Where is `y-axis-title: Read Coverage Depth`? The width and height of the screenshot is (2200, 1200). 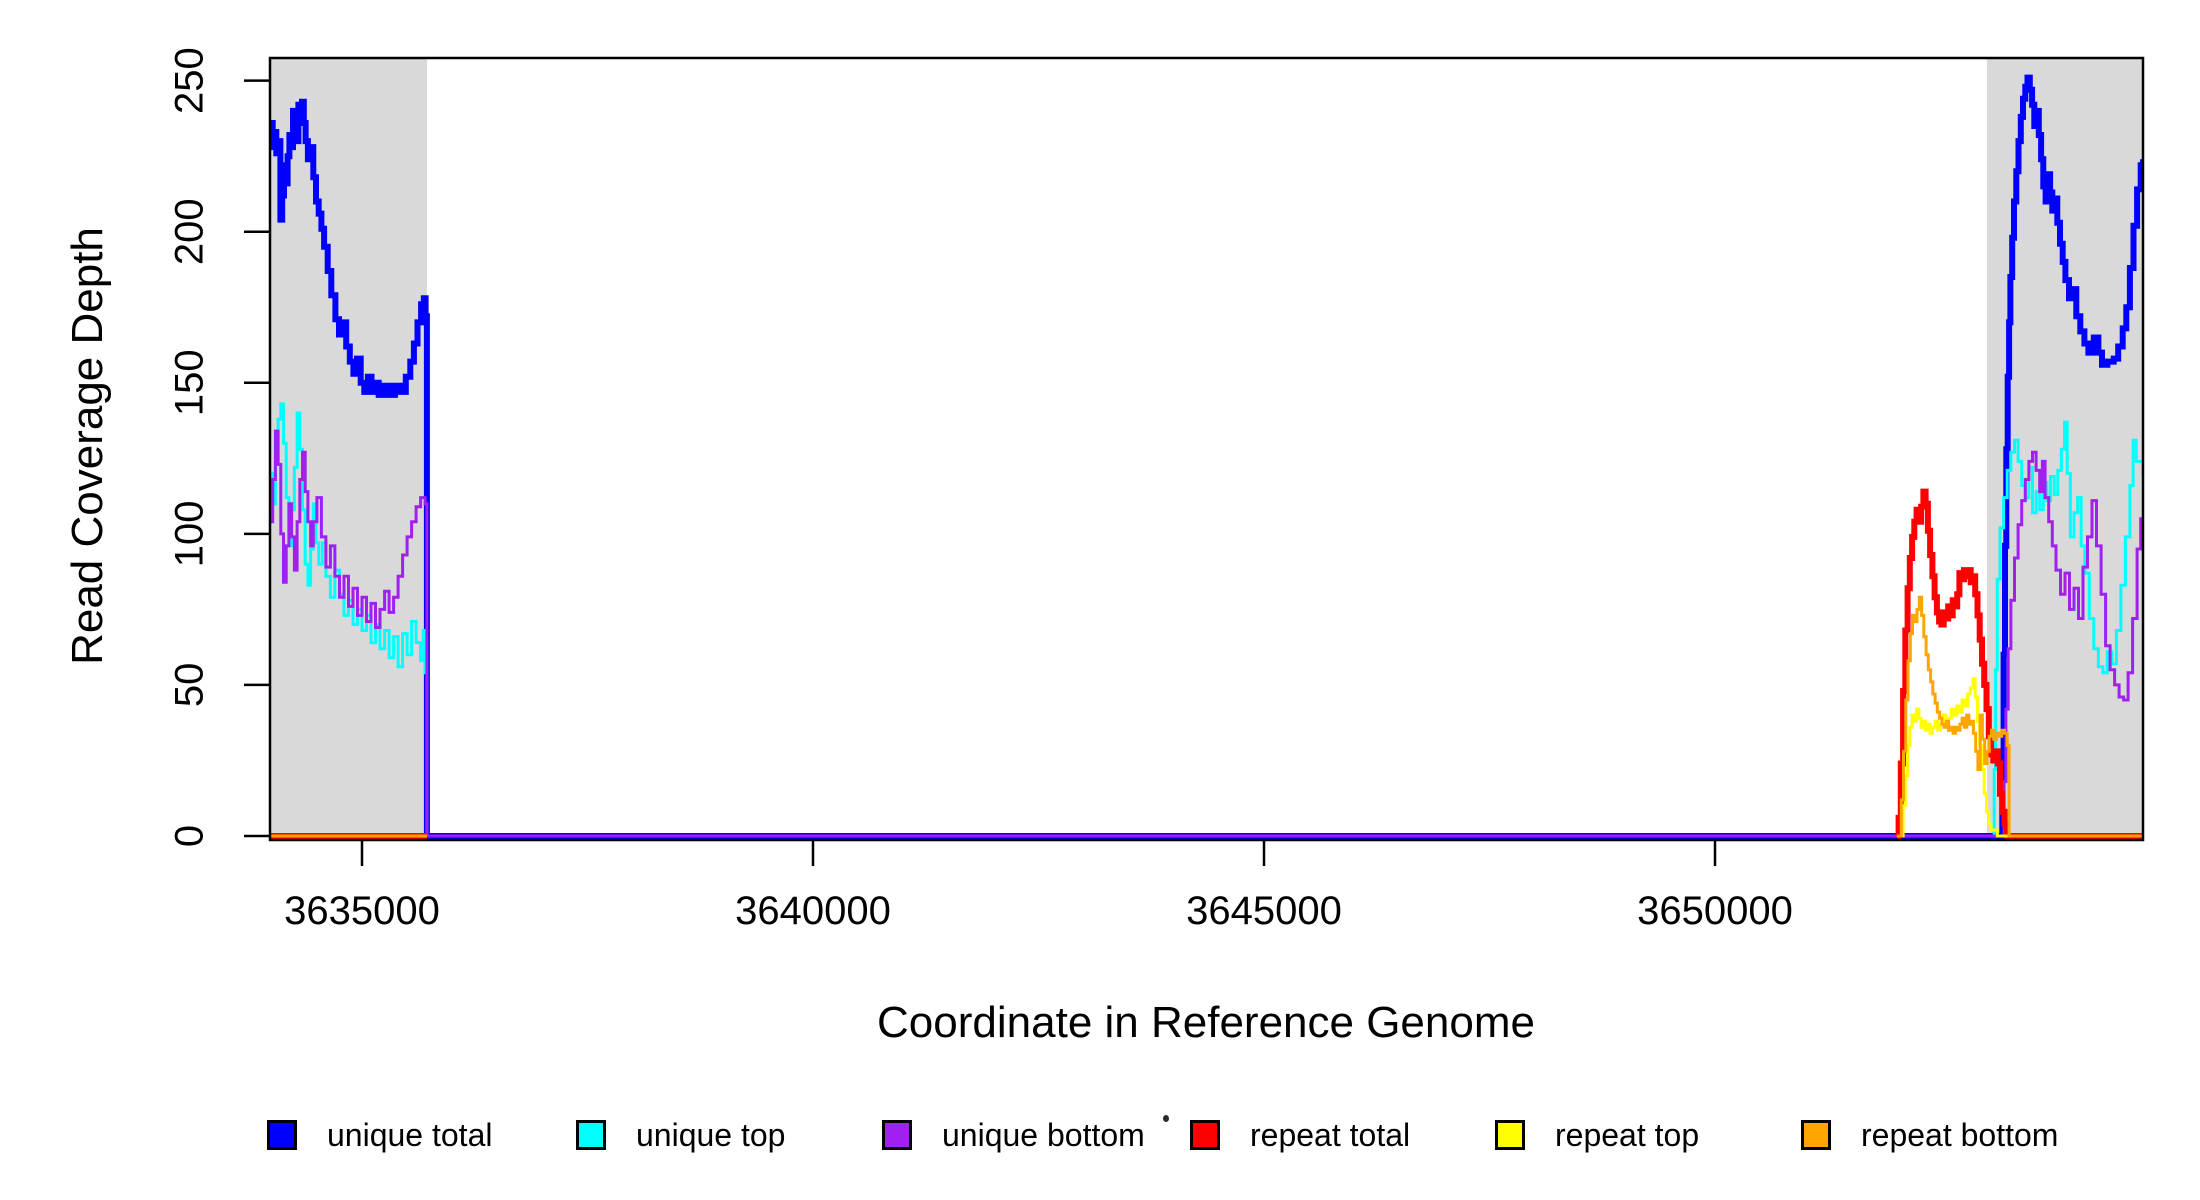 y-axis-title: Read Coverage Depth is located at coordinates (87, 446).